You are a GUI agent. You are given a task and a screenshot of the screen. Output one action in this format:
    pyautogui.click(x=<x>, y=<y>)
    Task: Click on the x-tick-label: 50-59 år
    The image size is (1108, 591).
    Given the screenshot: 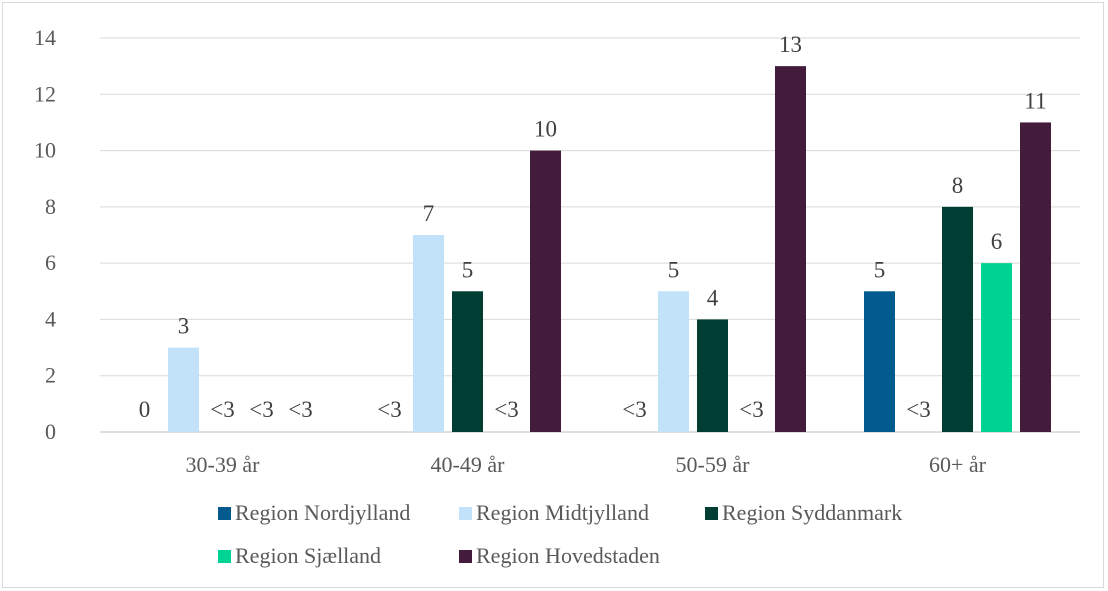 What is the action you would take?
    pyautogui.click(x=713, y=464)
    